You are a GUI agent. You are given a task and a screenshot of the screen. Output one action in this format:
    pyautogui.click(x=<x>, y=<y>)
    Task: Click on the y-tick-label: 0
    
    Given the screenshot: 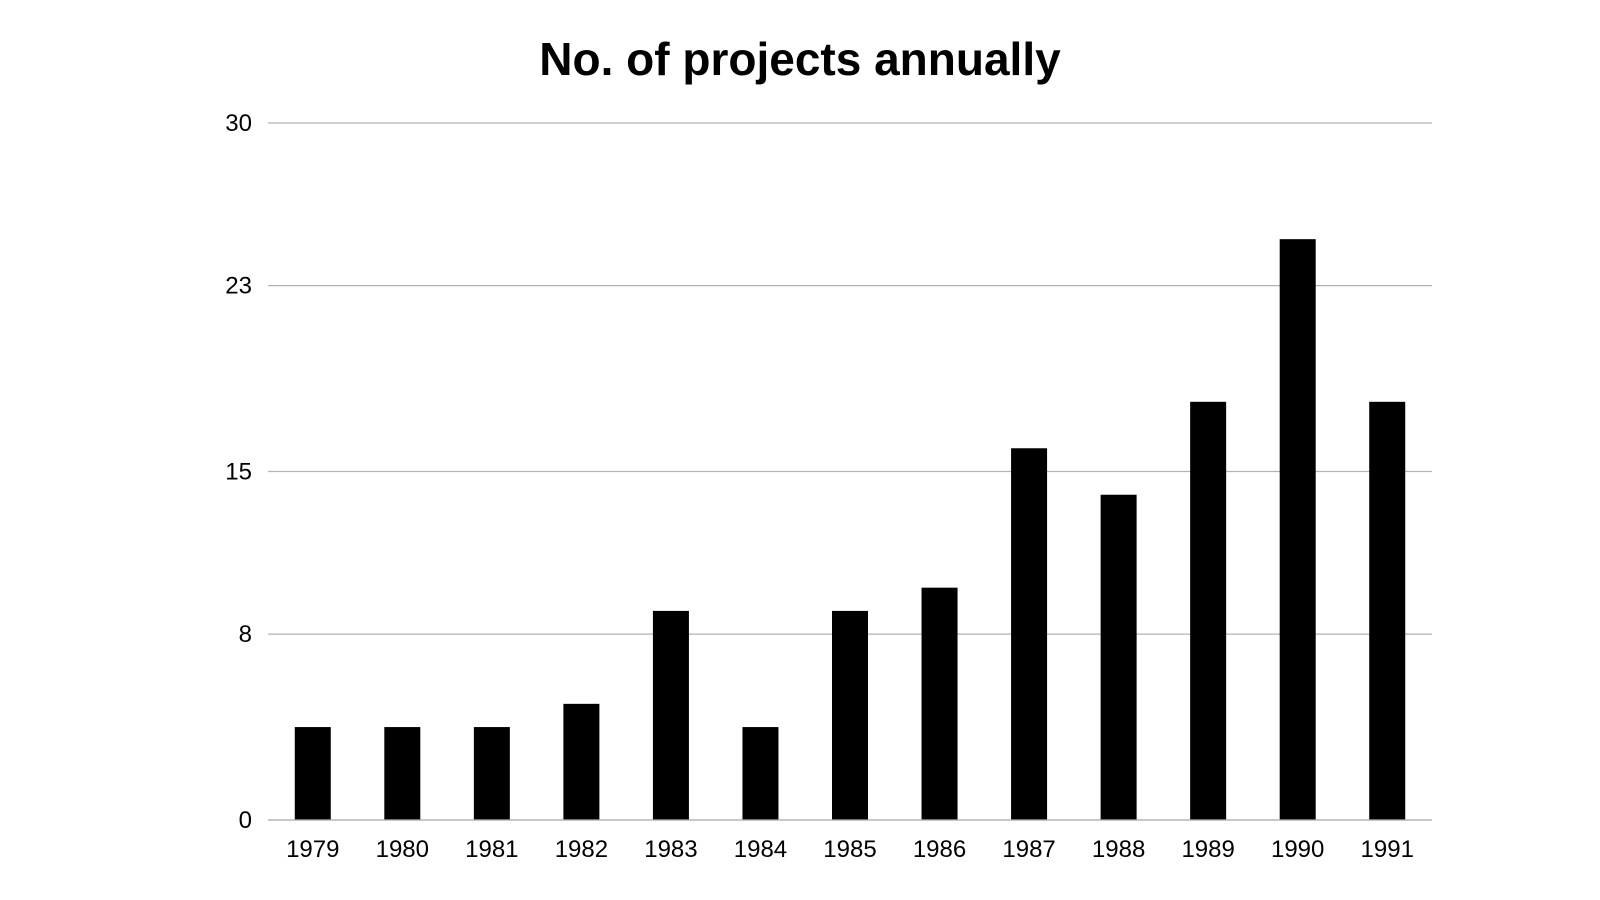 What is the action you would take?
    pyautogui.click(x=245, y=820)
    